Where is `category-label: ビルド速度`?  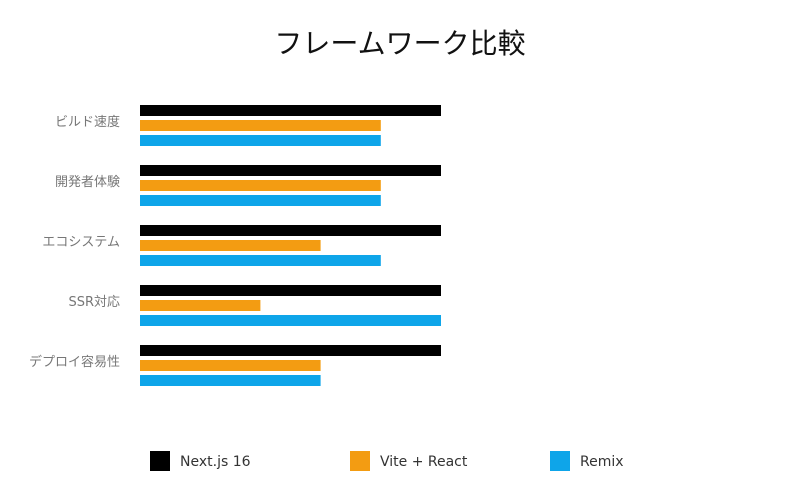
category-label: ビルド速度 is located at coordinates (87, 122).